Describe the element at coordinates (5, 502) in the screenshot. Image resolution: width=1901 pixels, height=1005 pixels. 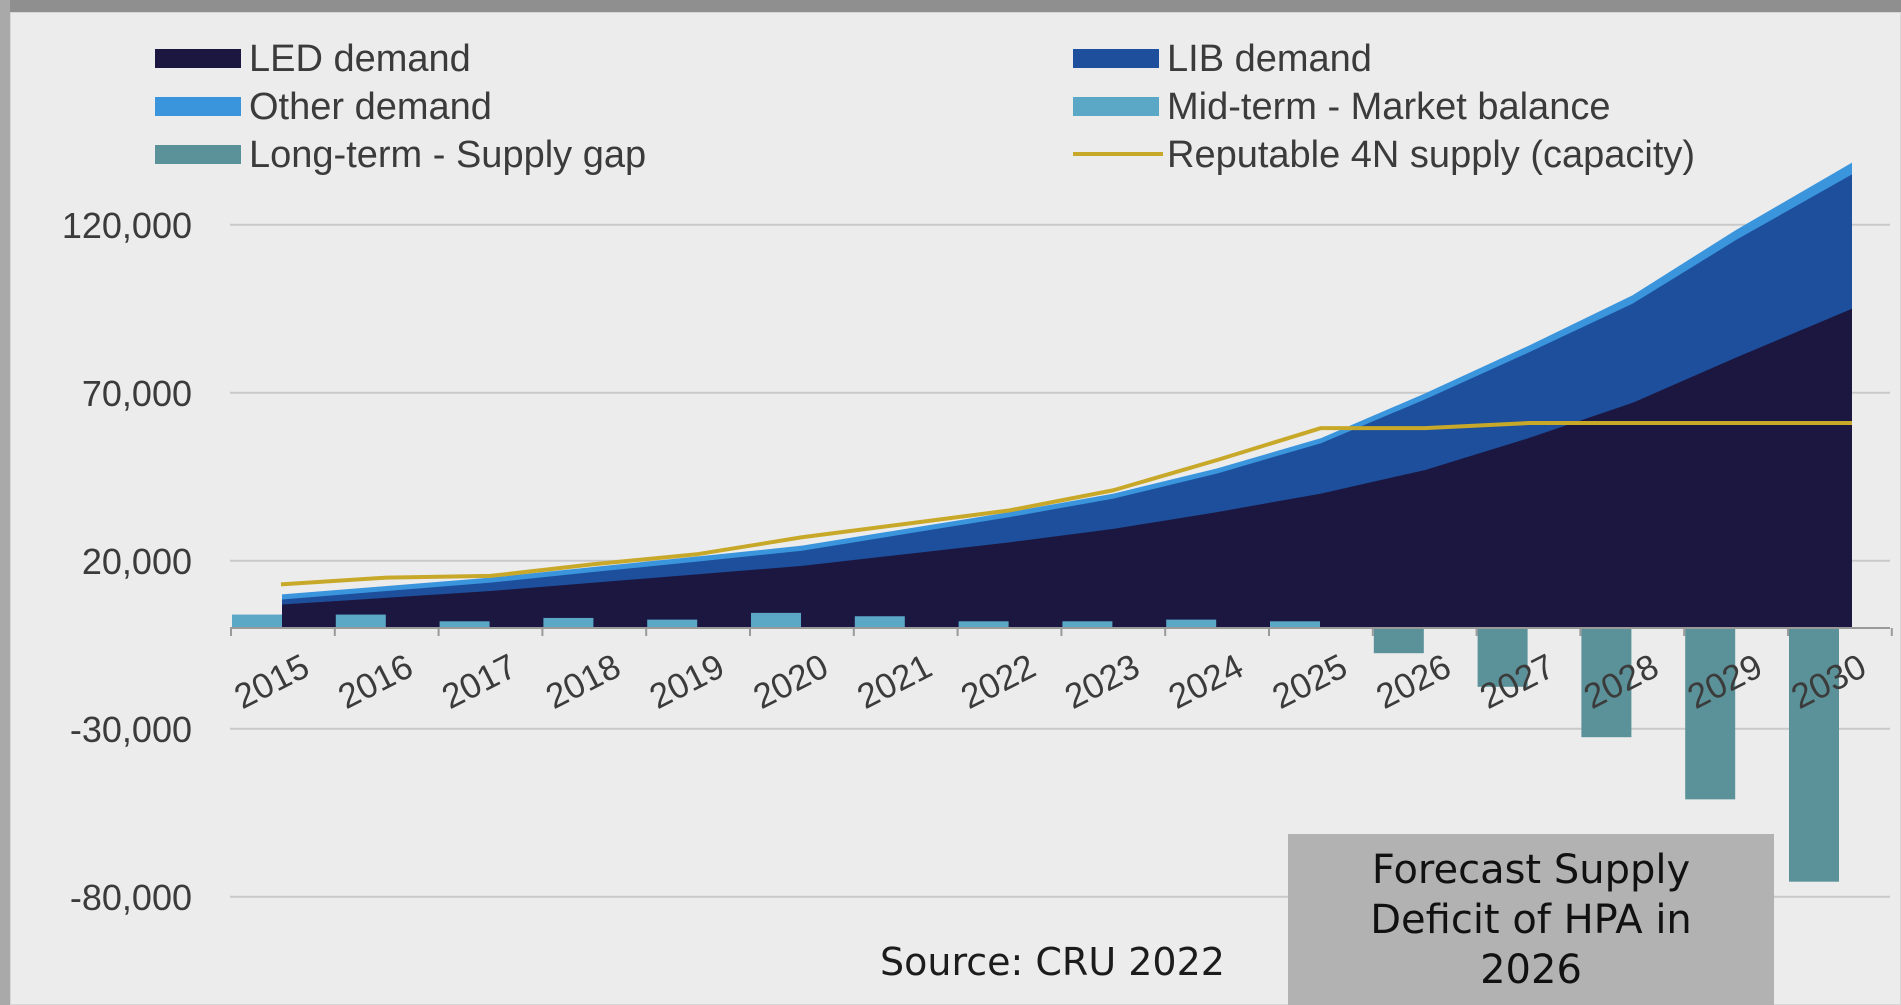
I see `left-border` at that location.